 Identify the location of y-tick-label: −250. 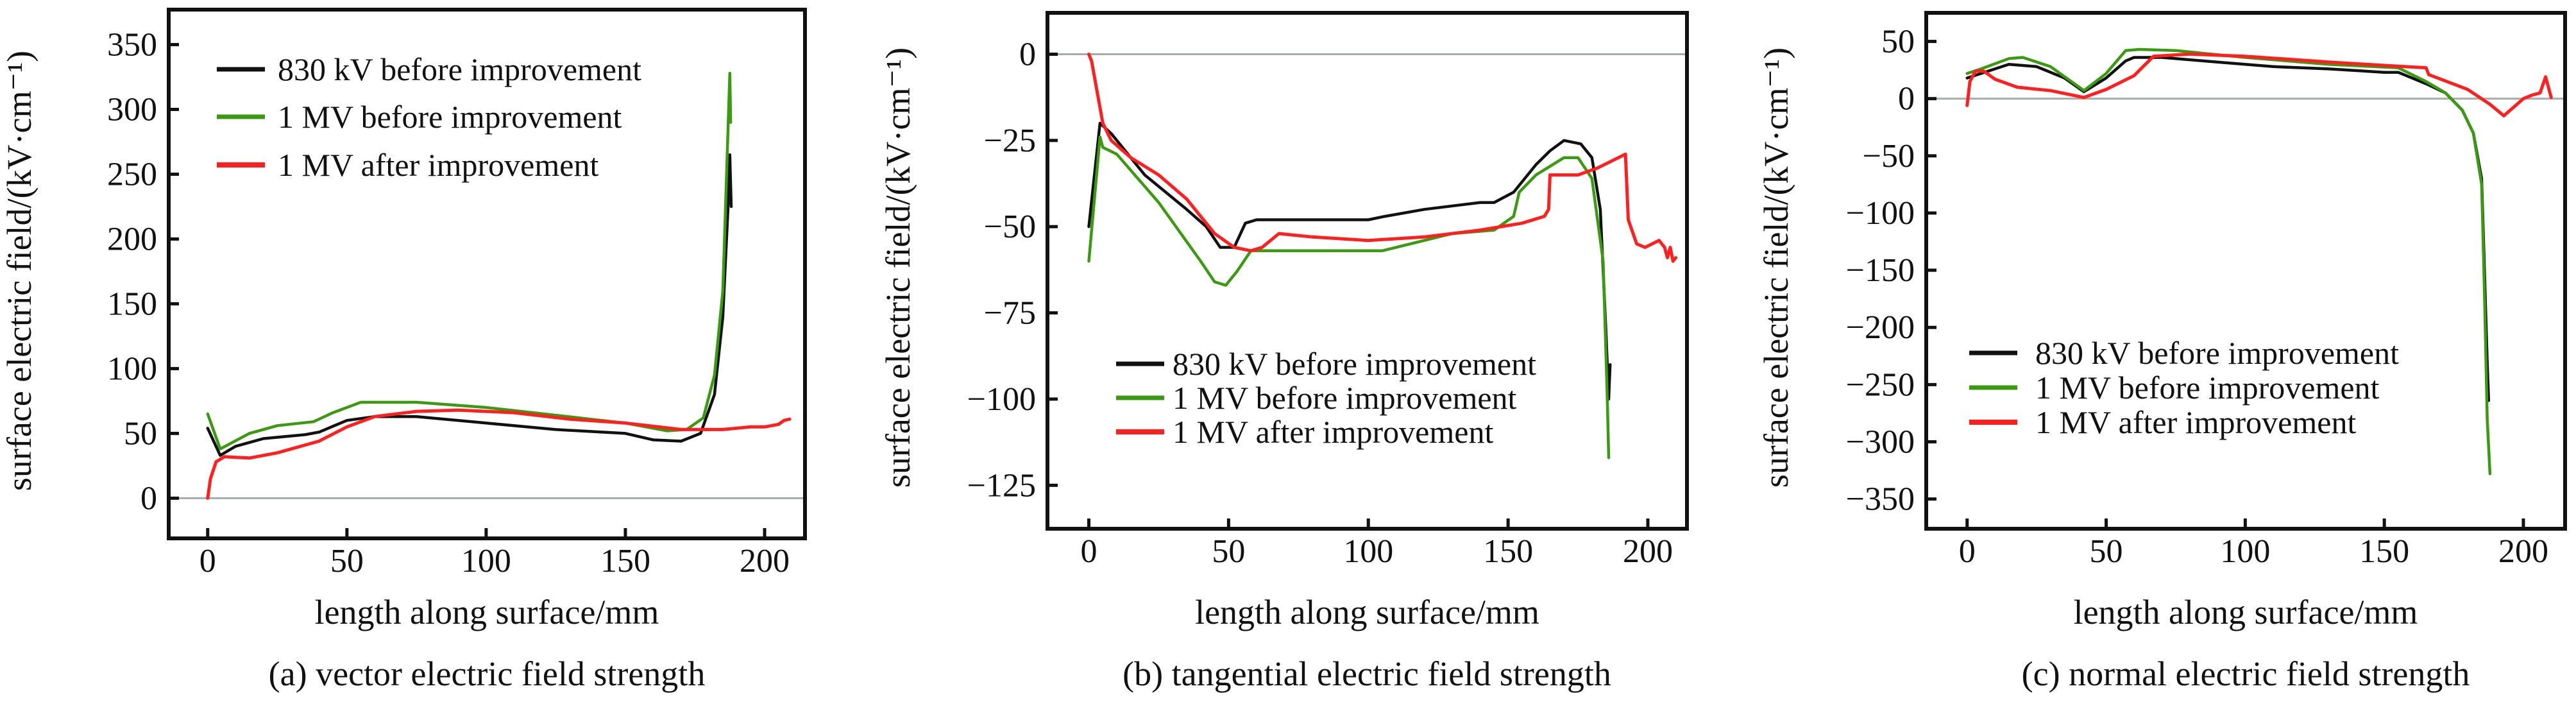
(1880, 385).